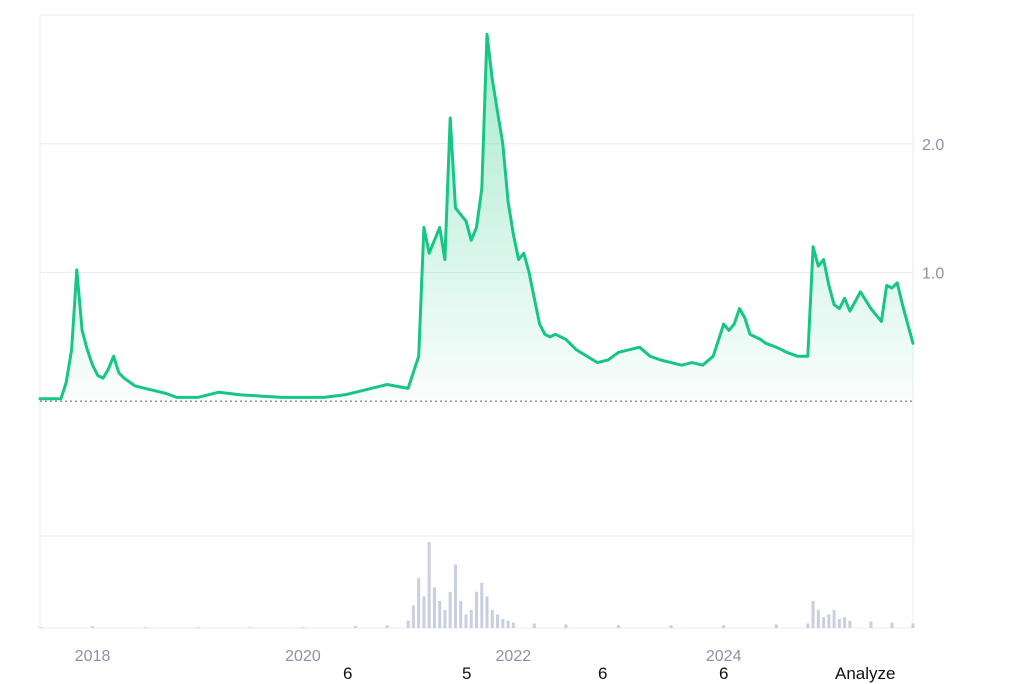  What do you see at coordinates (348, 673) in the screenshot?
I see `bottom-value-1: 6` at bounding box center [348, 673].